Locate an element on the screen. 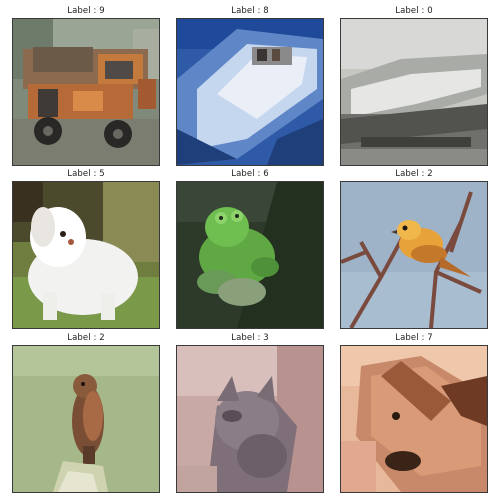  dog-image is located at coordinates (86, 255).